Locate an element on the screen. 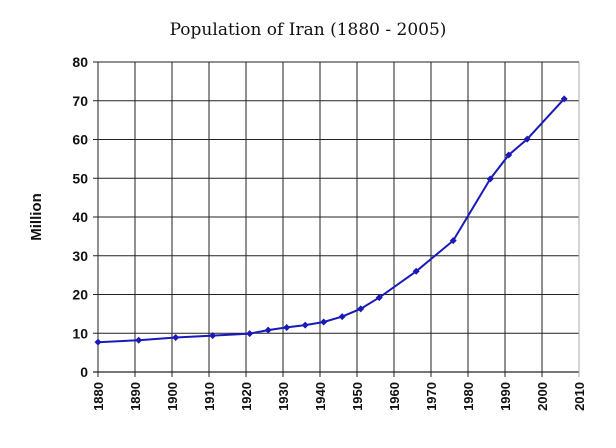 The height and width of the screenshot is (448, 616). y-tick-label: 10 is located at coordinates (80, 333).